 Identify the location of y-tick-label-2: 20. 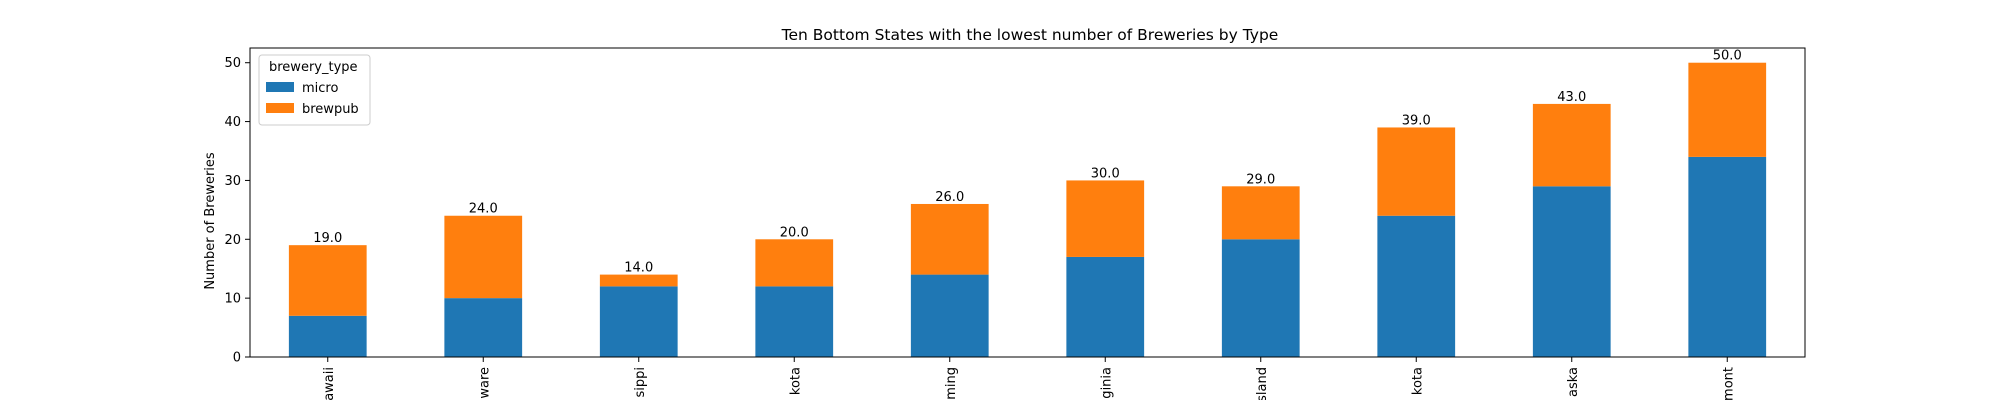
(232, 240).